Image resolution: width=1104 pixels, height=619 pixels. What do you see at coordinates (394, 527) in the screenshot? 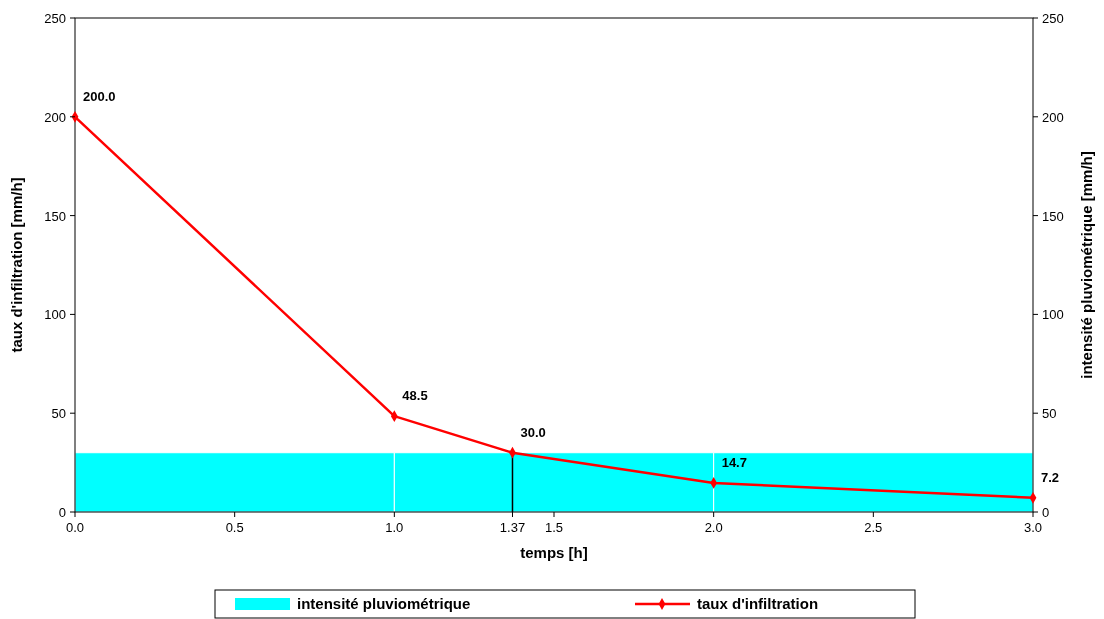
I see `x-tick-label: 1.0` at bounding box center [394, 527].